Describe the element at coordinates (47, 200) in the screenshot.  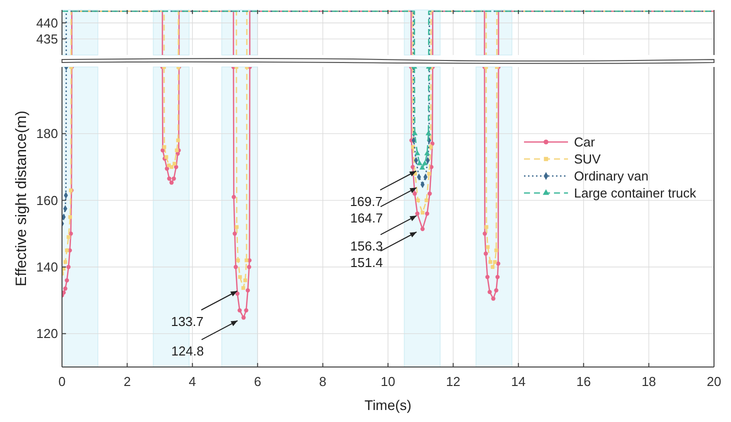
I see `y-tick-label: 160` at that location.